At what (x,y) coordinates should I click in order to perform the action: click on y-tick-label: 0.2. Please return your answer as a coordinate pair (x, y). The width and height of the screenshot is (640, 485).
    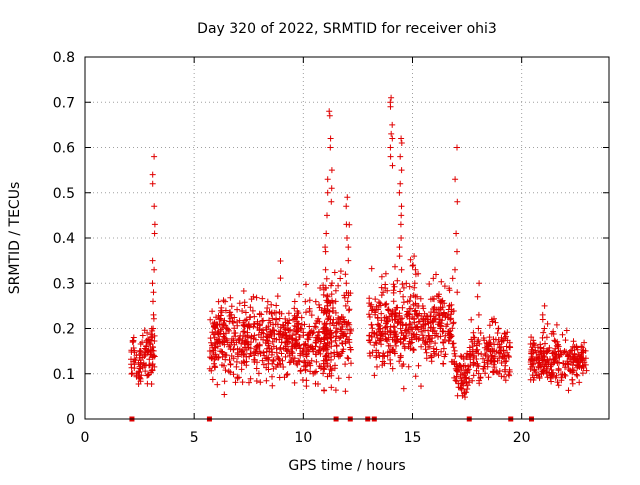
    Looking at the image, I should click on (64, 330).